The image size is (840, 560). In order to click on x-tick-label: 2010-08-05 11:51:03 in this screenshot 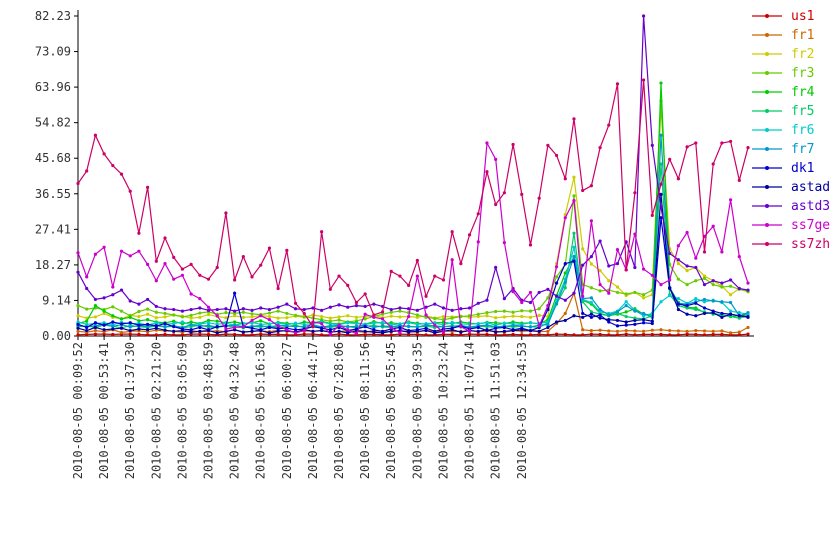, I will do `click(496, 410)`.